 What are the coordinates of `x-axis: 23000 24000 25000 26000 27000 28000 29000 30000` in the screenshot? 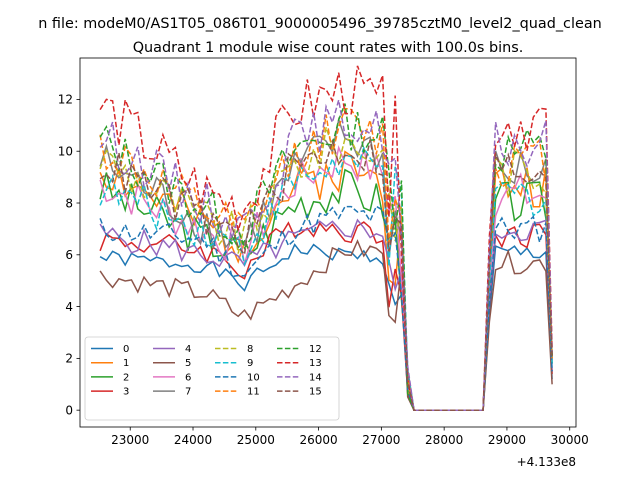 It's located at (350, 437).